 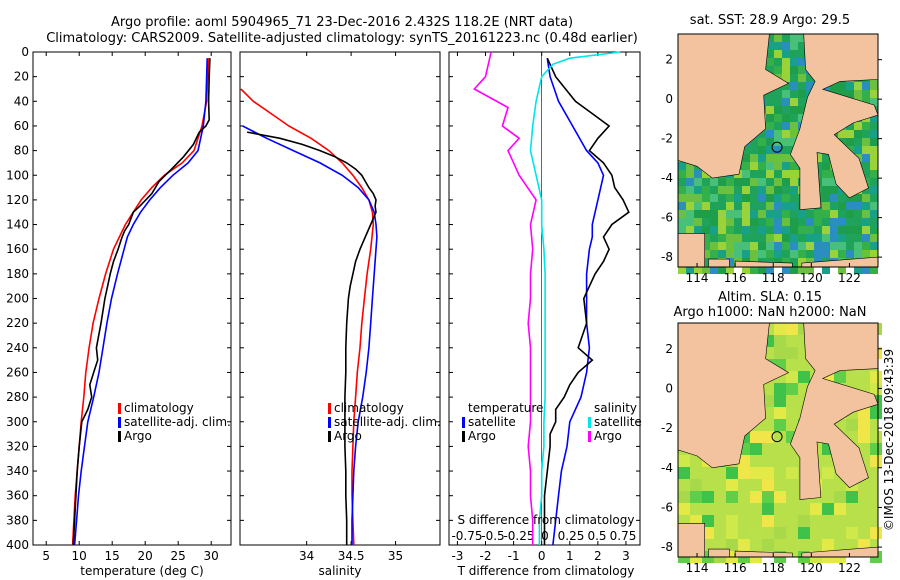 What do you see at coordinates (505, 298) in the screenshot?
I see `series-line-s-argo` at bounding box center [505, 298].